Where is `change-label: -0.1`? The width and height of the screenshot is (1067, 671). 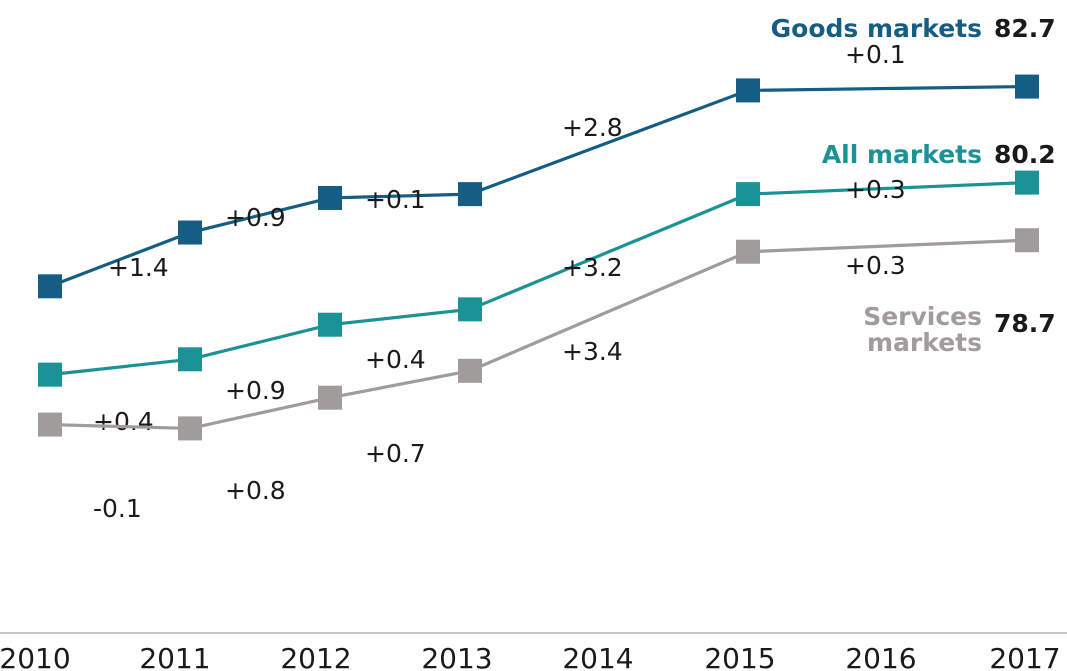 change-label: -0.1 is located at coordinates (117, 508).